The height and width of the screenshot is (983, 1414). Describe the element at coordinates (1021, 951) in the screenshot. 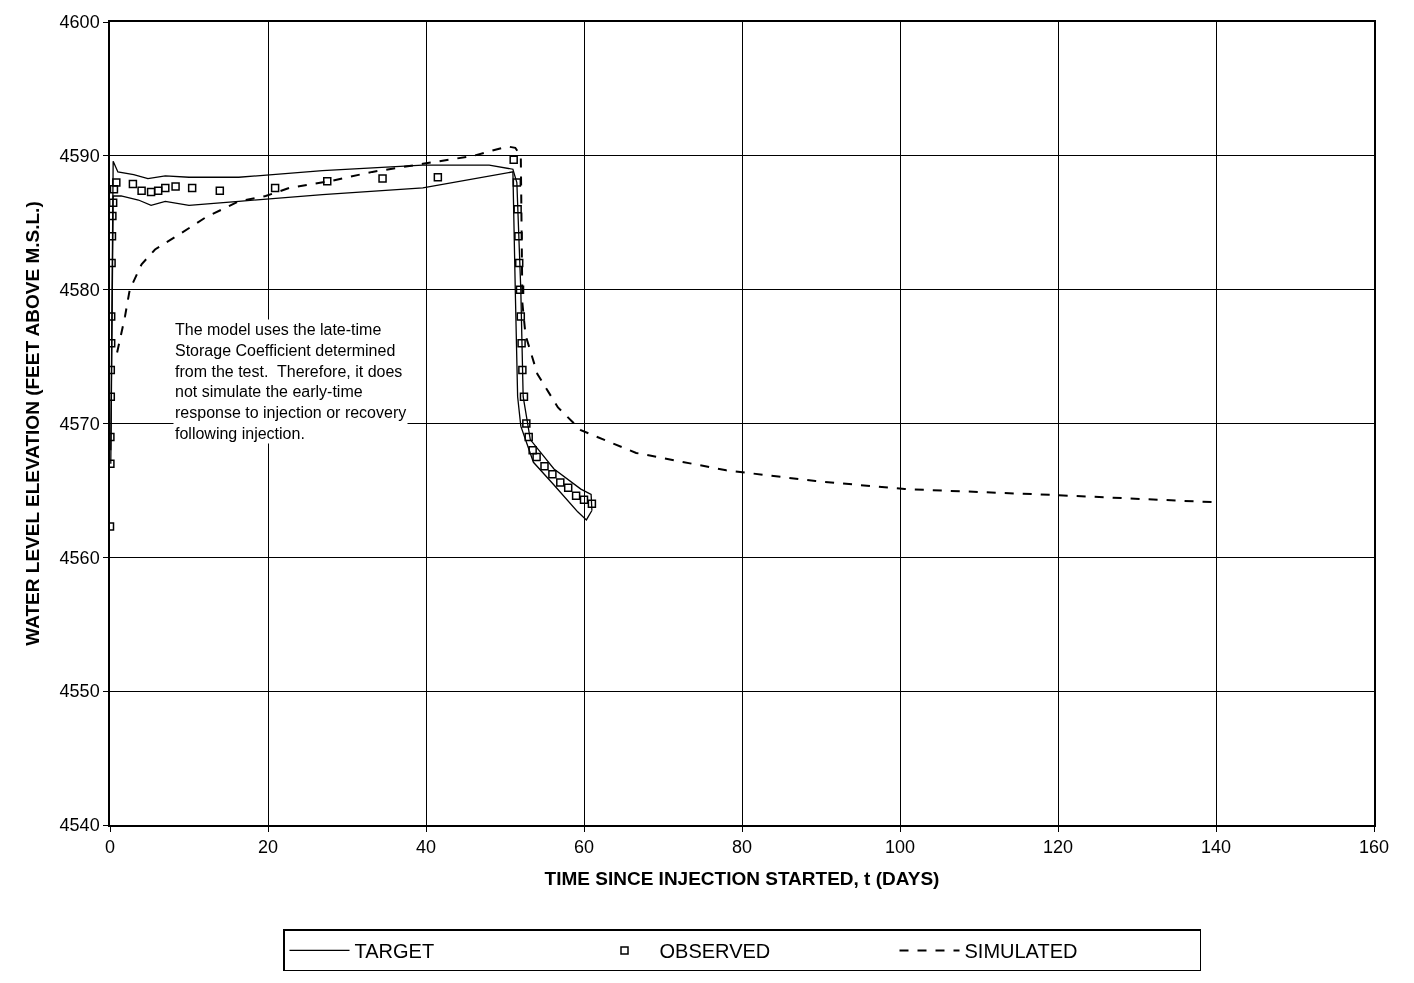

I see `legend-label: SIMULATED` at that location.